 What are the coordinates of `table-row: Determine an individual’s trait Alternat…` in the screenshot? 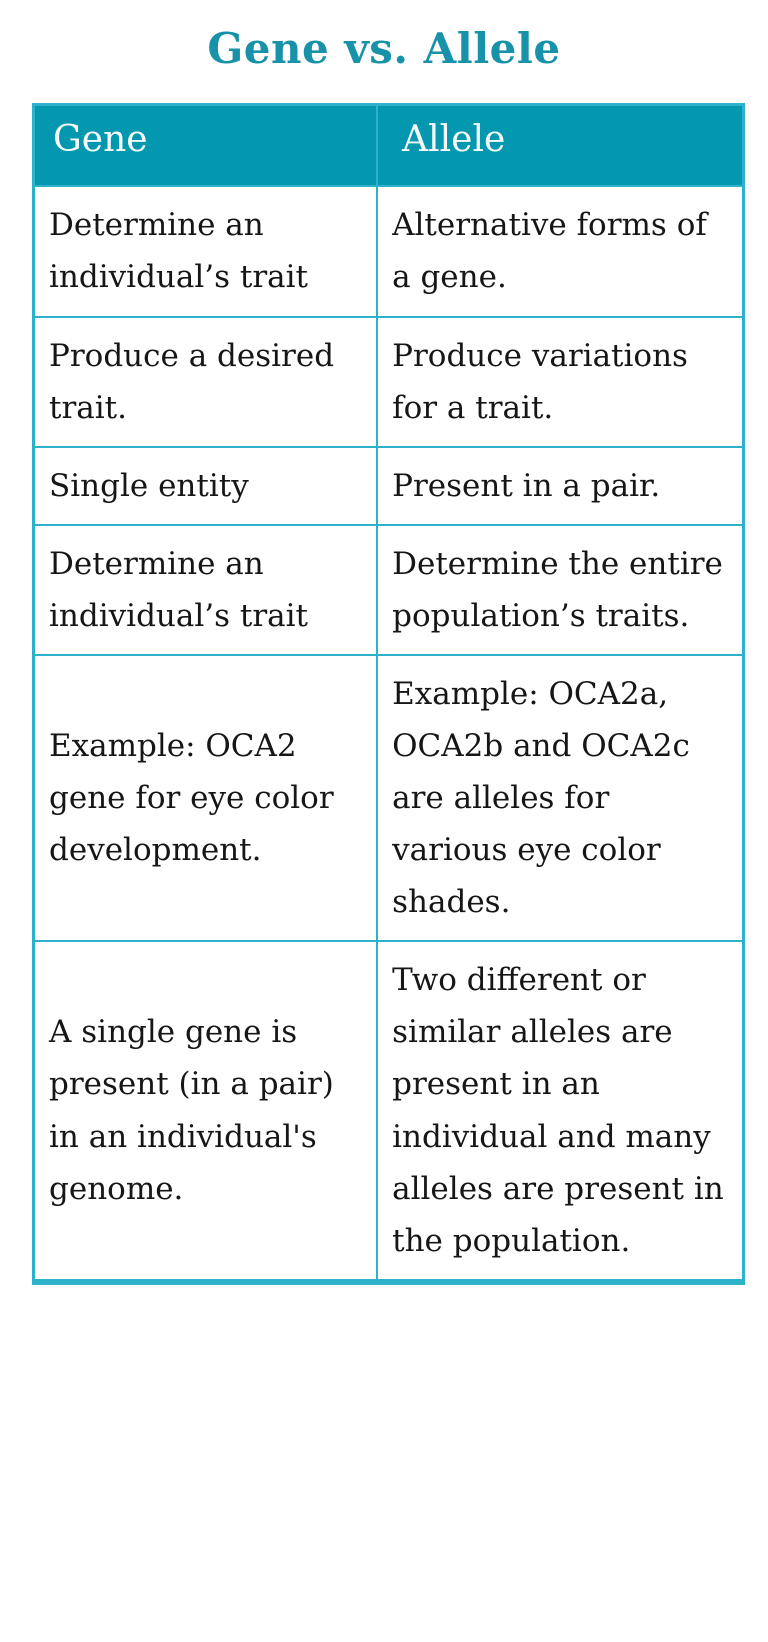 It's located at (388, 251).